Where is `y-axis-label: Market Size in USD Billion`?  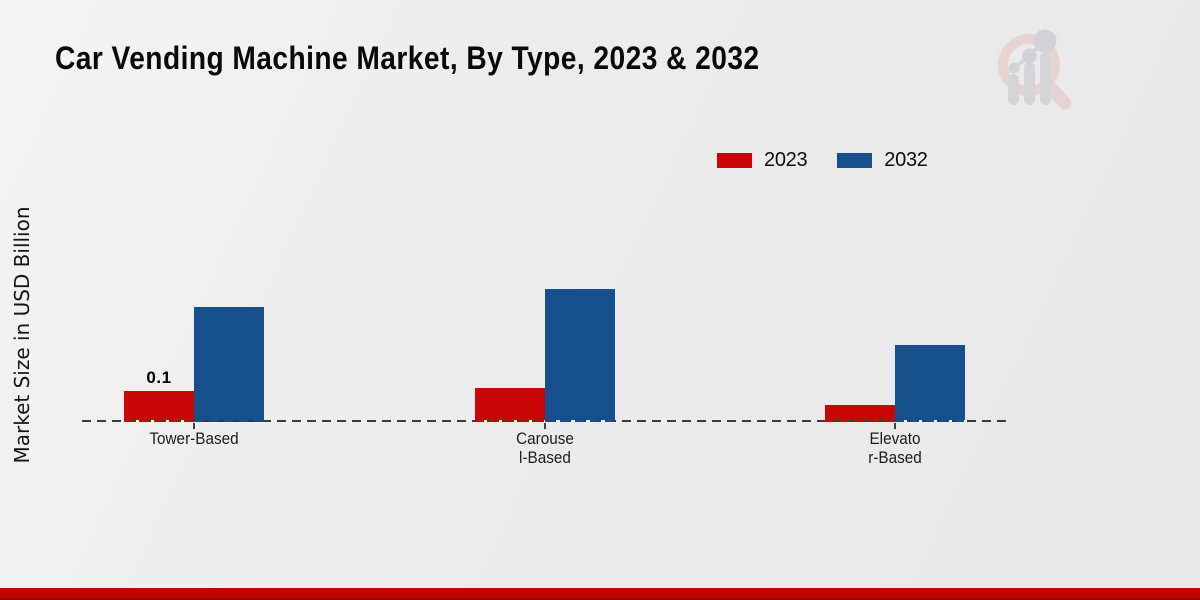 y-axis-label: Market Size in USD Billion is located at coordinates (22, 335).